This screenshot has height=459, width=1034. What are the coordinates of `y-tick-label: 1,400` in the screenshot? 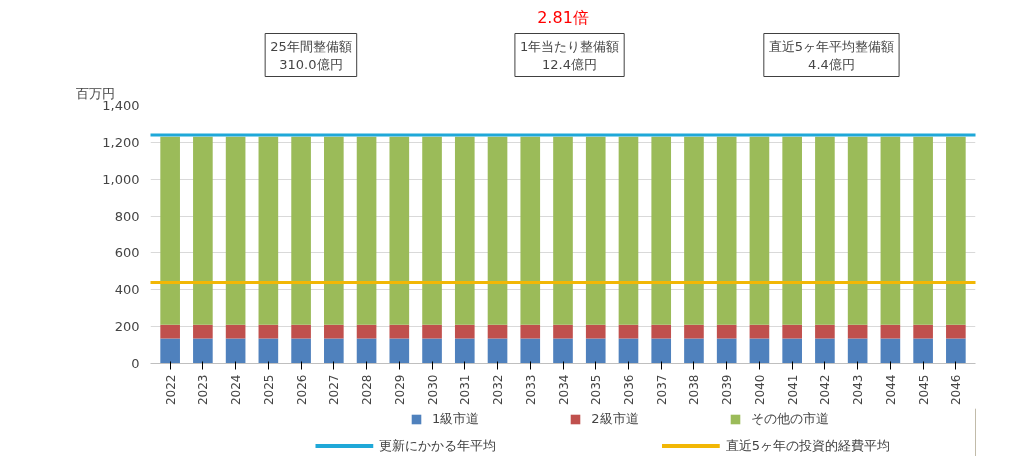 It's located at (121, 105).